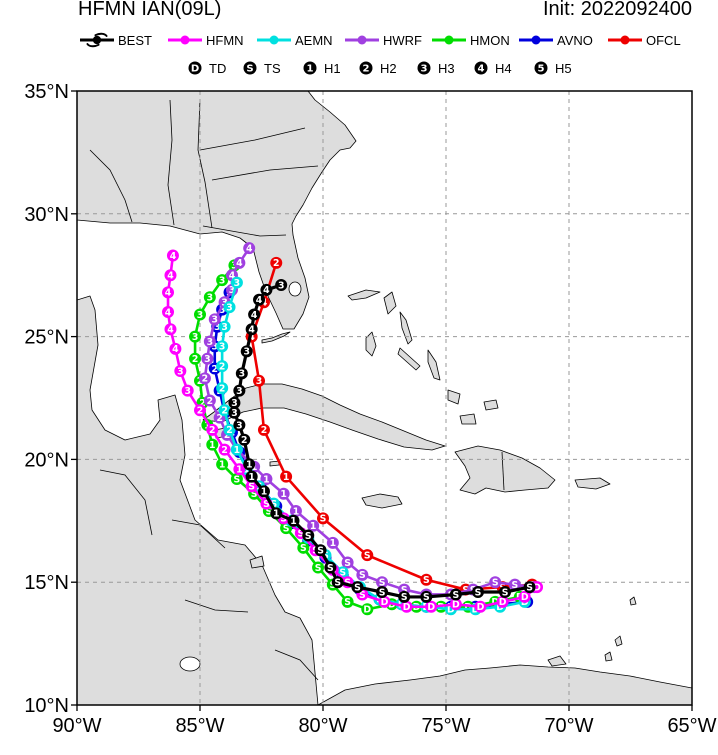  What do you see at coordinates (276, 262) in the screenshot?
I see `track-point-ofcl: 2` at bounding box center [276, 262].